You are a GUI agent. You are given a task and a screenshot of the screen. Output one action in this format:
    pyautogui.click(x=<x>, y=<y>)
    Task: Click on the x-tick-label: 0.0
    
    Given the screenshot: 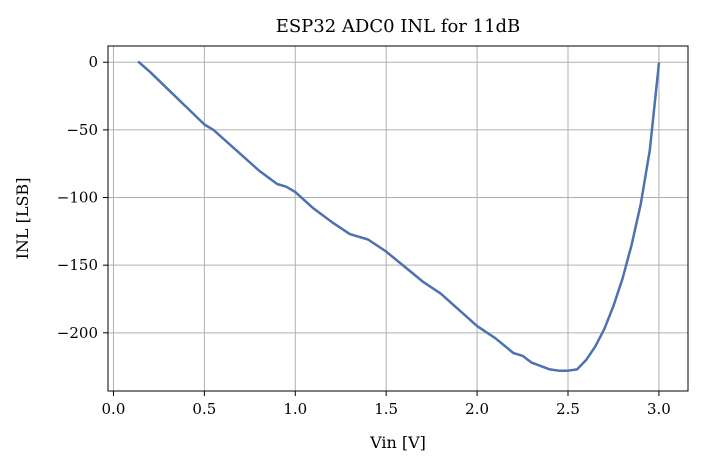 What is the action you would take?
    pyautogui.click(x=114, y=409)
    